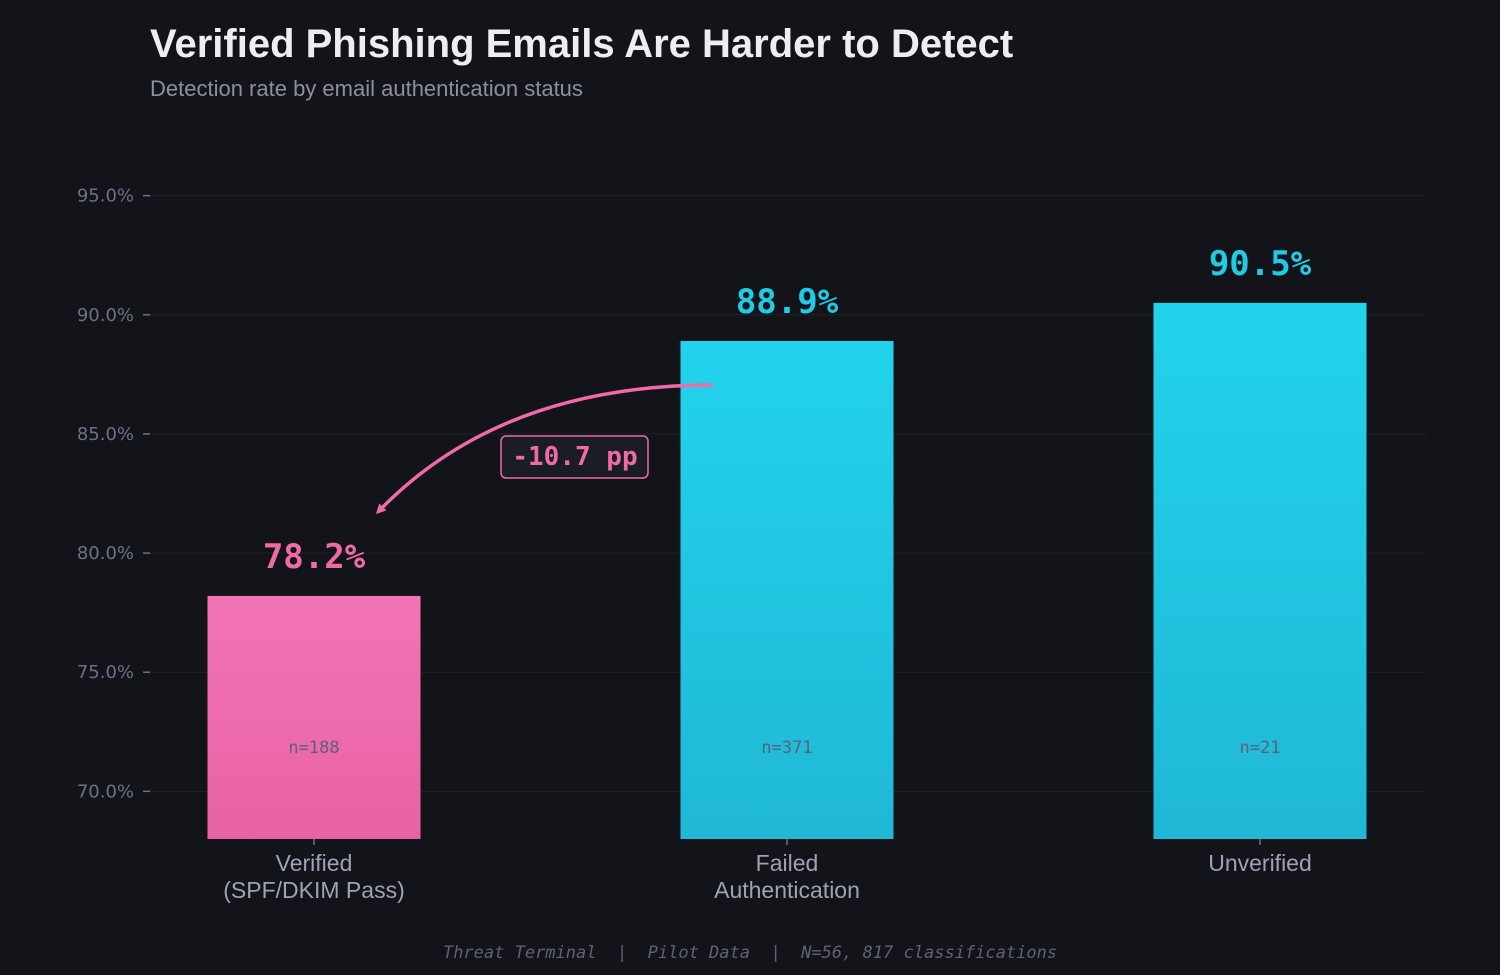 The image size is (1500, 975). Describe the element at coordinates (313, 876) in the screenshot. I see `x-tick-label: Verified (SPF/DKIM Pass)` at that location.